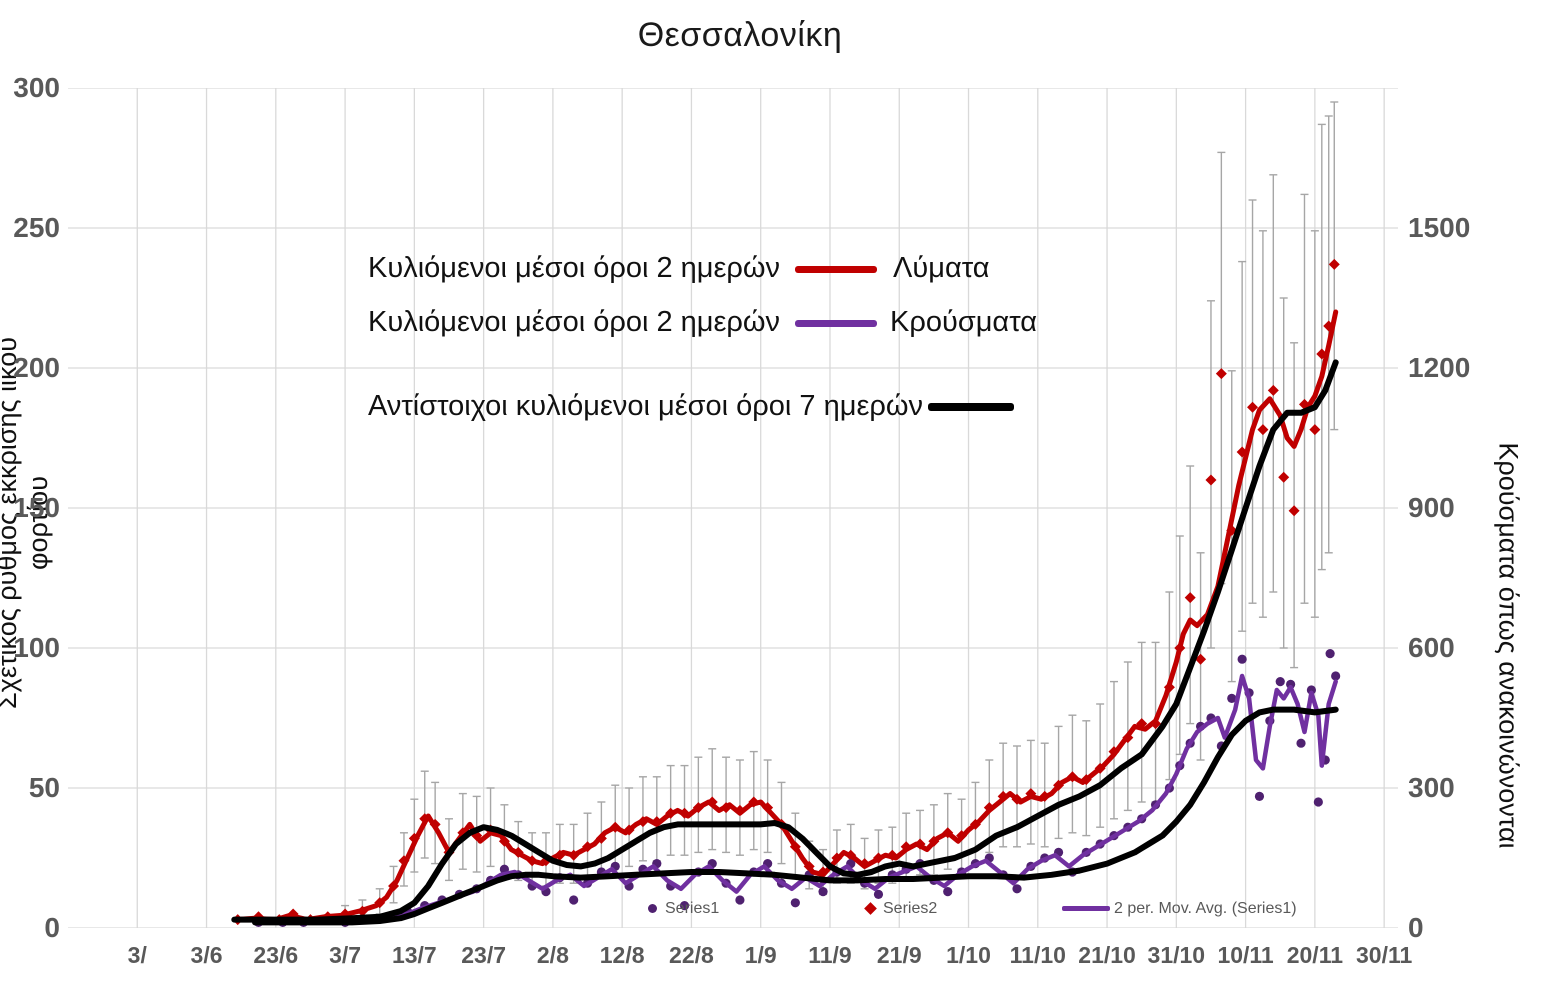 The width and height of the screenshot is (1560, 993). I want to click on x-tick-label: 1/9, so click(760, 955).